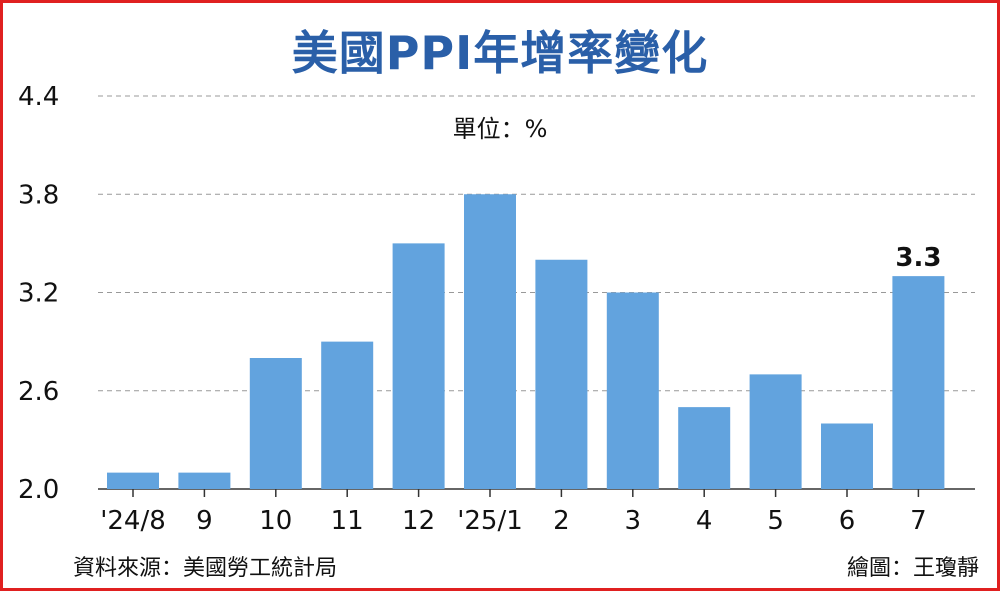  Describe the element at coordinates (38, 97) in the screenshot. I see `y-tick-label: 4.4` at that location.